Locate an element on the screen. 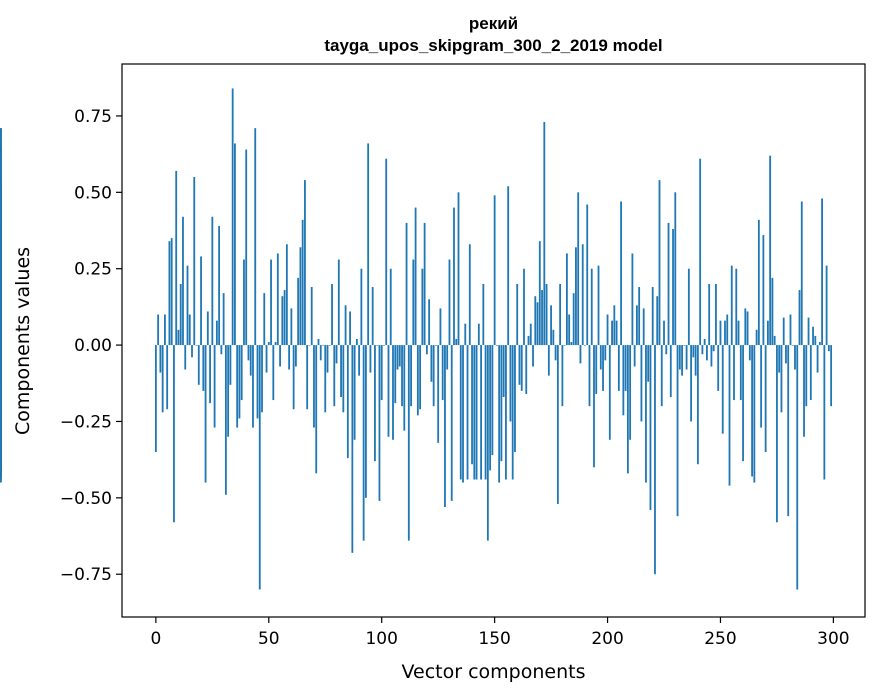 This screenshot has height=696, width=880. x-tick-label: 300 is located at coordinates (833, 639).